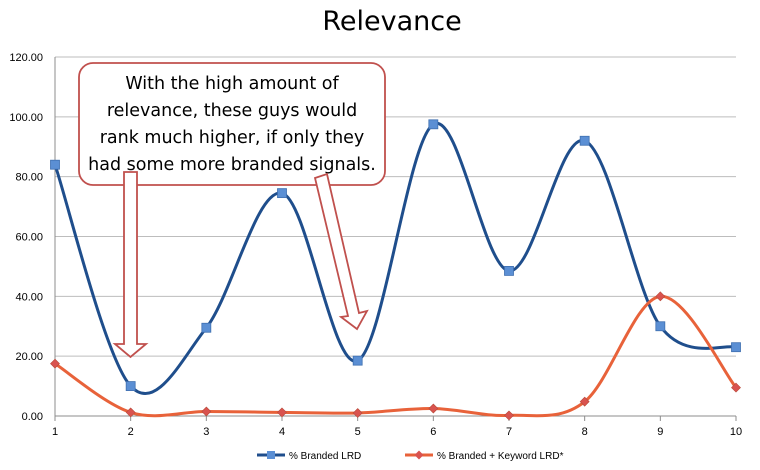  I want to click on callout-text-line: With the high amount of, so click(232, 84).